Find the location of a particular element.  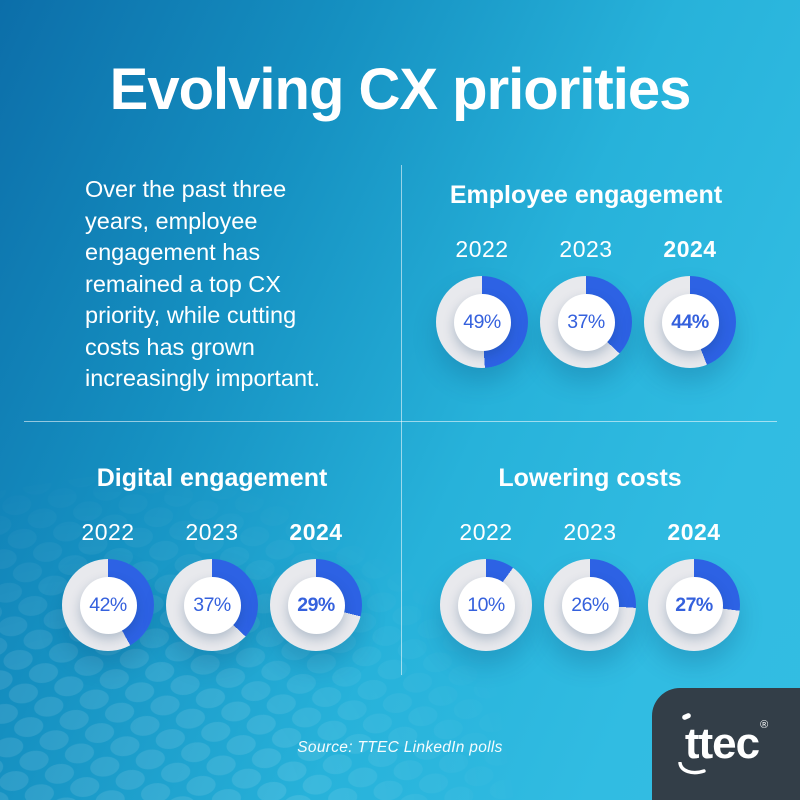

intro-line: engagement has is located at coordinates (173, 252).